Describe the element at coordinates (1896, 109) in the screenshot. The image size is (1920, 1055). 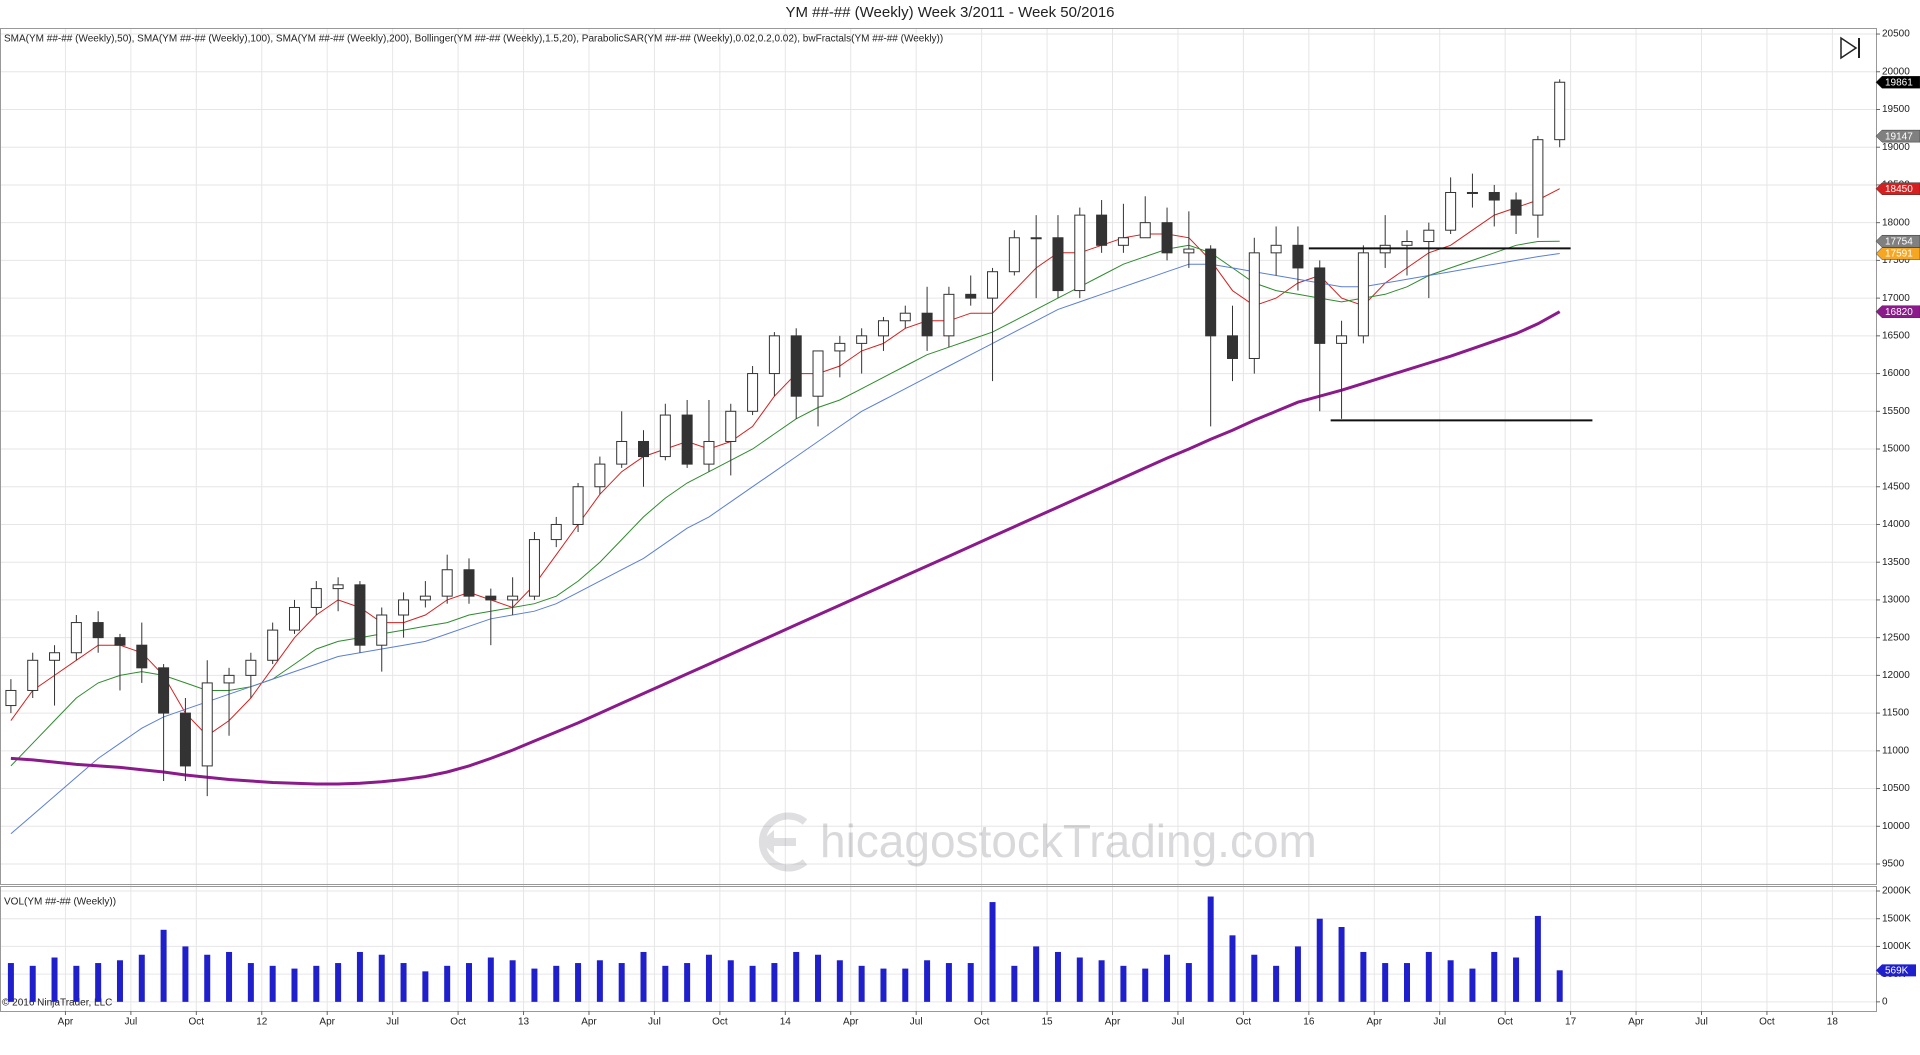
I see `y-tick-label: 19500` at that location.